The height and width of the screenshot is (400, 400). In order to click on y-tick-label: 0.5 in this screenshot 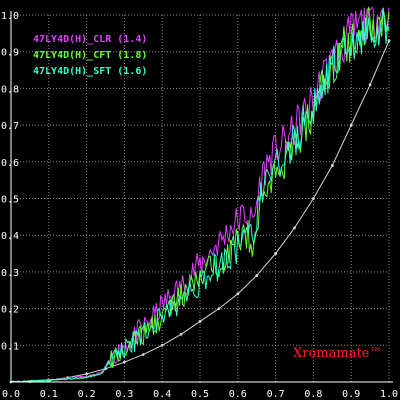, I will do `click(10, 200)`.